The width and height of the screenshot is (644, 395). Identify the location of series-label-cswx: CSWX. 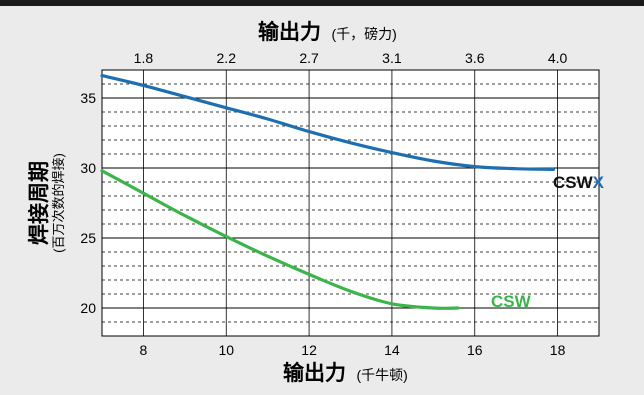
(579, 182).